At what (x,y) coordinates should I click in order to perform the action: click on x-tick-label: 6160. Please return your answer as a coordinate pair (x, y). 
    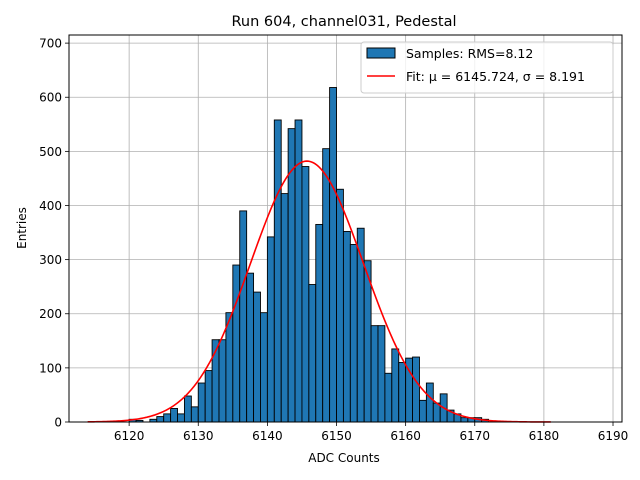
    Looking at the image, I should click on (405, 436).